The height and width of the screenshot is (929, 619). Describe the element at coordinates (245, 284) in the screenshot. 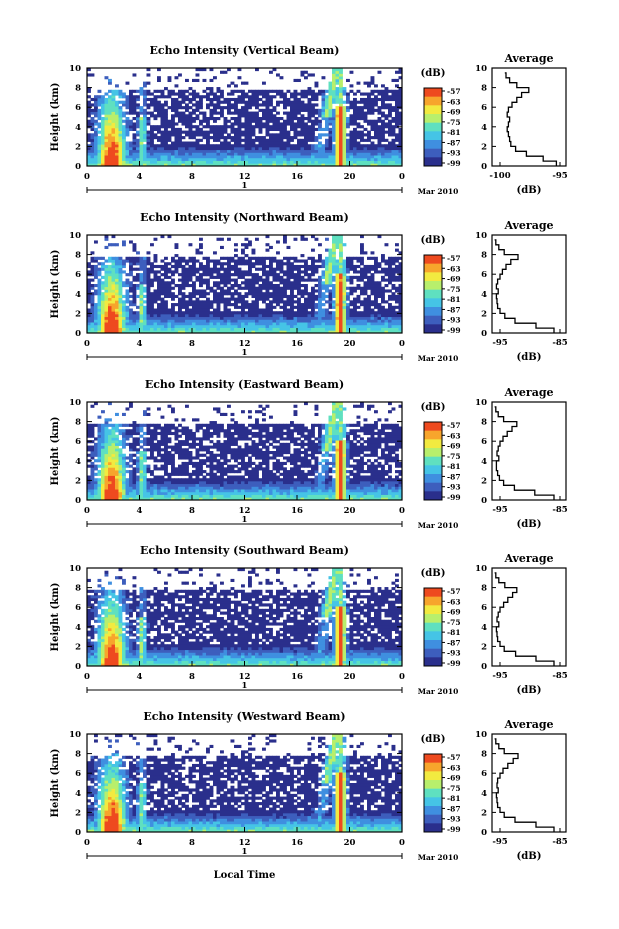

I see `echo-heatmap` at that location.